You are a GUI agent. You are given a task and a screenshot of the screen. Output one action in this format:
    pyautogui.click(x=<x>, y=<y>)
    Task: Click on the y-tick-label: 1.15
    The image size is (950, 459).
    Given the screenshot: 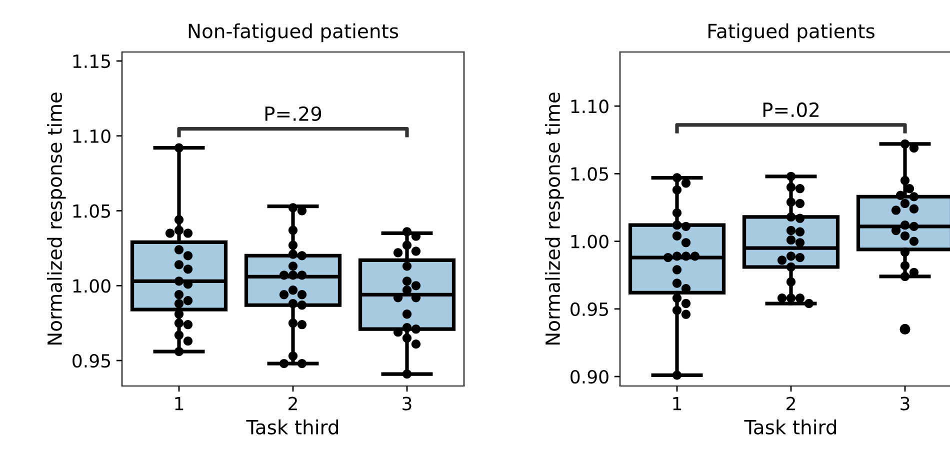 What is the action you would take?
    pyautogui.click(x=91, y=61)
    